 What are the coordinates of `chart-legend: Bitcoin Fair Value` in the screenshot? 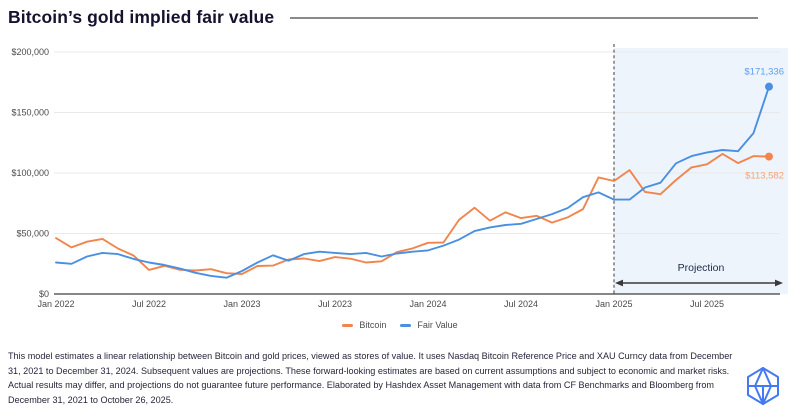 It's located at (400, 325).